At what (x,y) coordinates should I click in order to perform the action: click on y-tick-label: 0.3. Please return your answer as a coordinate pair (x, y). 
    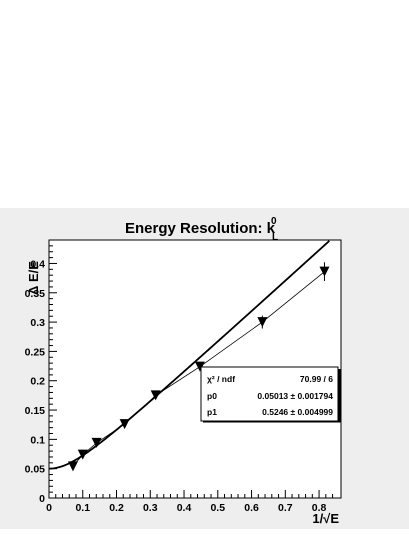
    Looking at the image, I should click on (37, 323).